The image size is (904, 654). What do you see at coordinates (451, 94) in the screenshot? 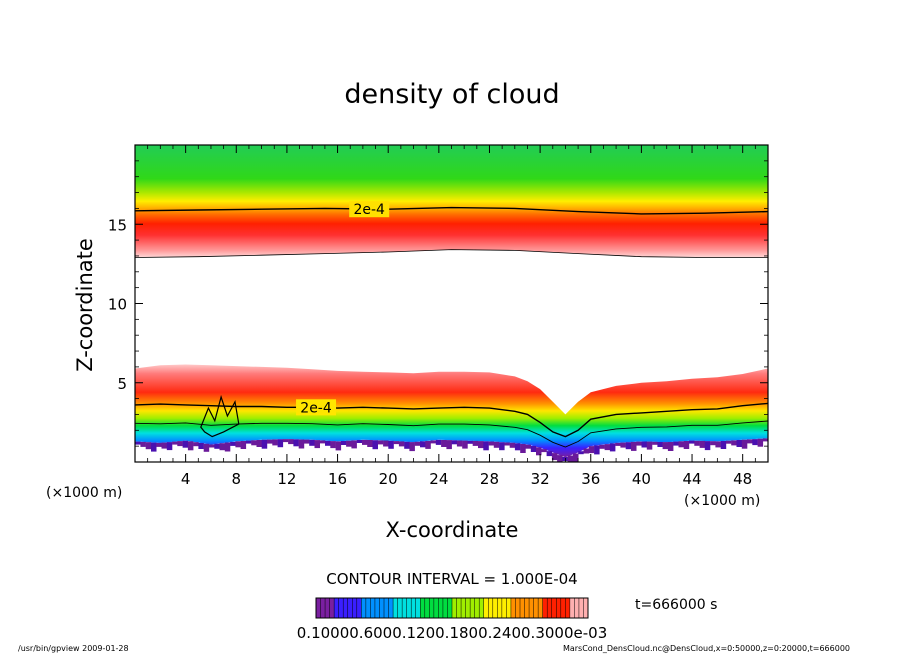
I see `chart-title: density of cloud` at bounding box center [451, 94].